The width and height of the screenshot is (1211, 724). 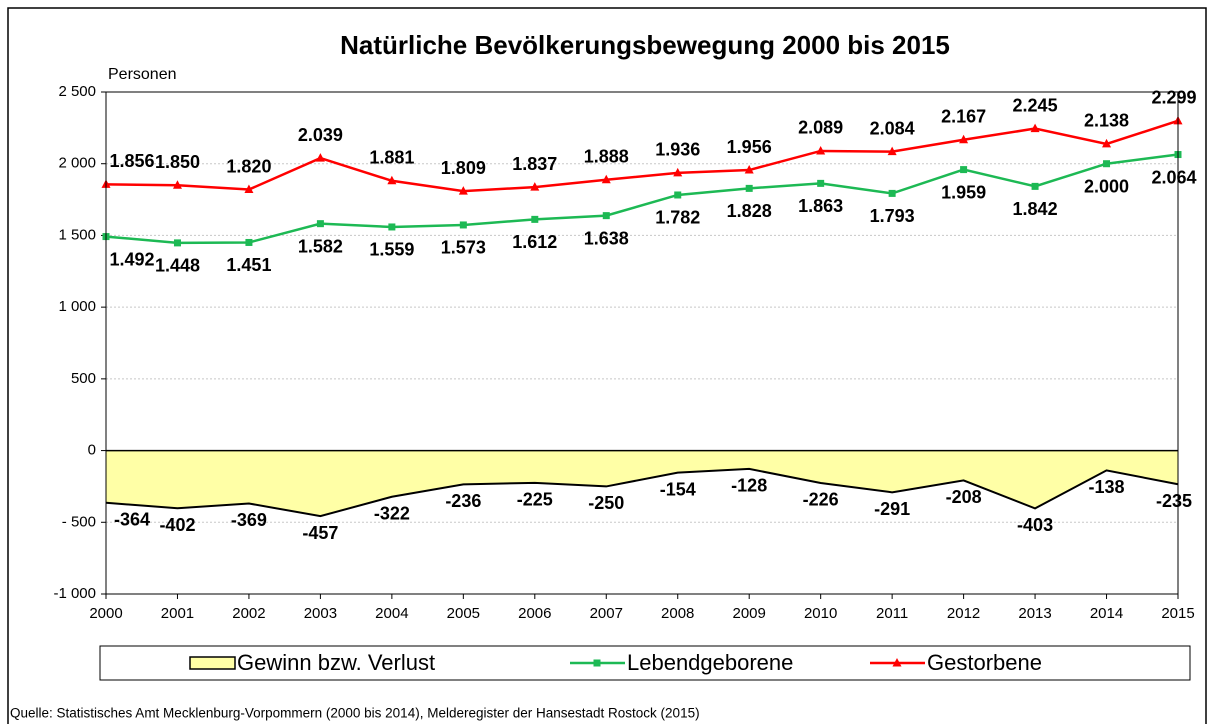 I want to click on x-tick-label: 2002, so click(x=248, y=613).